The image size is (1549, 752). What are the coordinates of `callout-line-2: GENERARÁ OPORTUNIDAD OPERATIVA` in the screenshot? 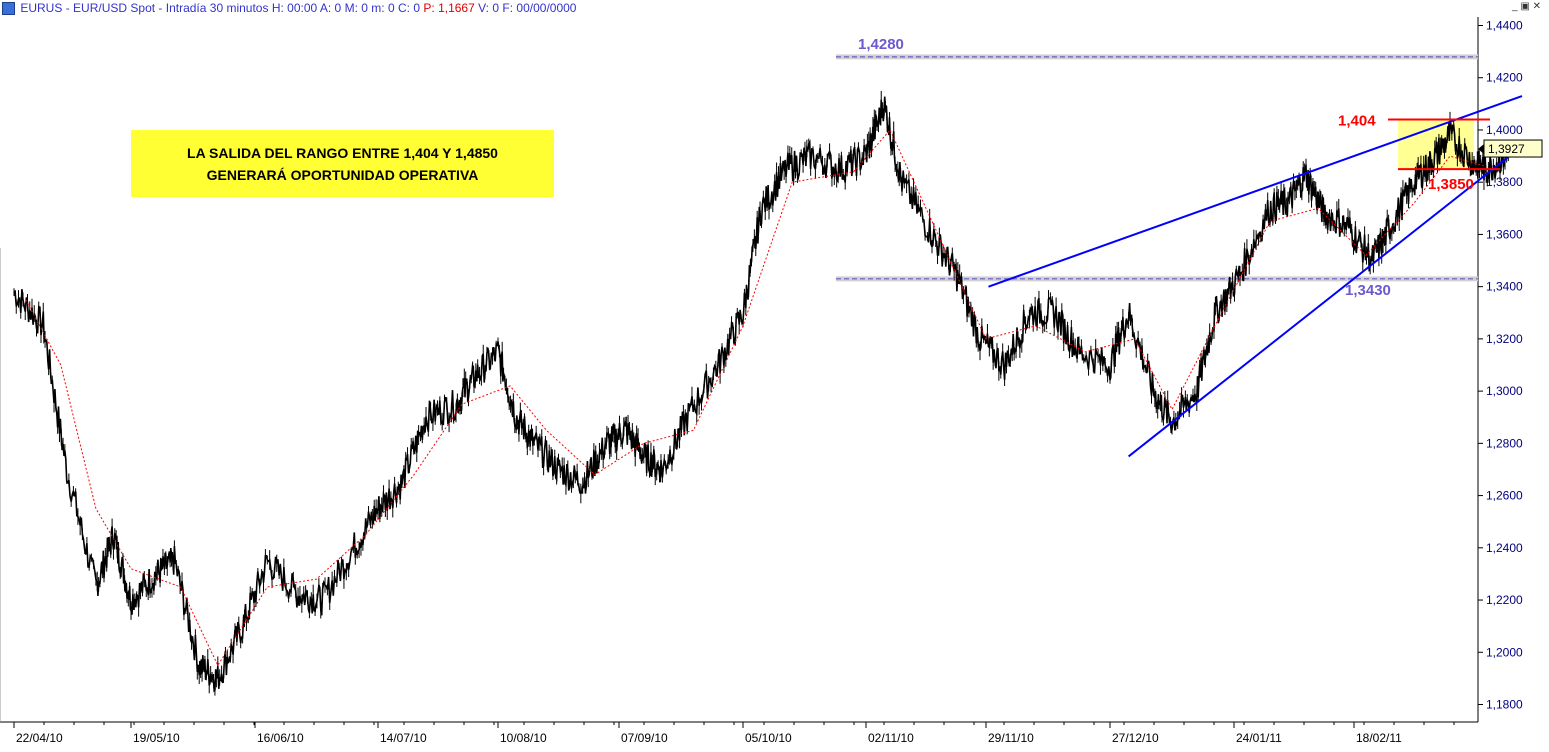 It's located at (342, 174).